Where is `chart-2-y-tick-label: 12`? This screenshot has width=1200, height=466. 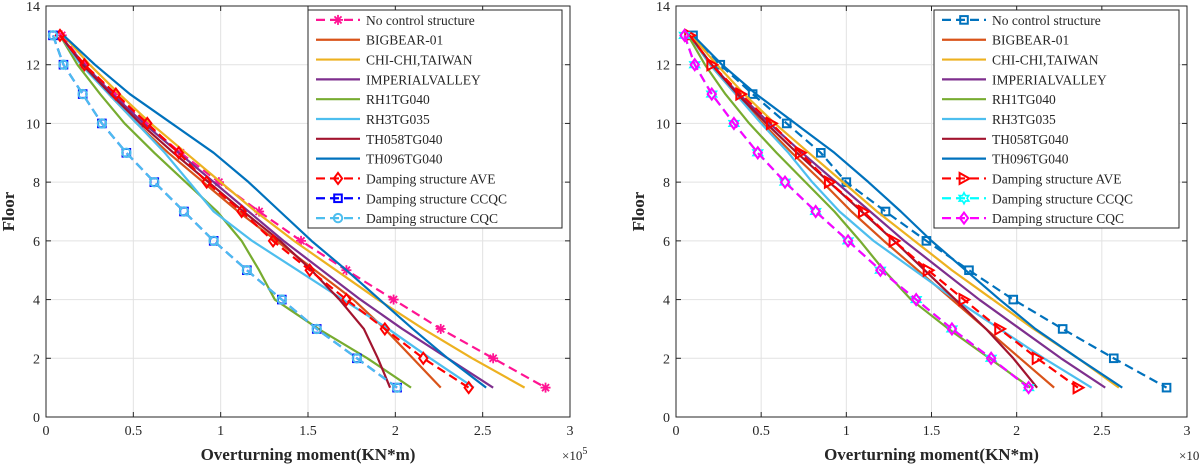
chart-2-y-tick-label: 12 is located at coordinates (663, 66).